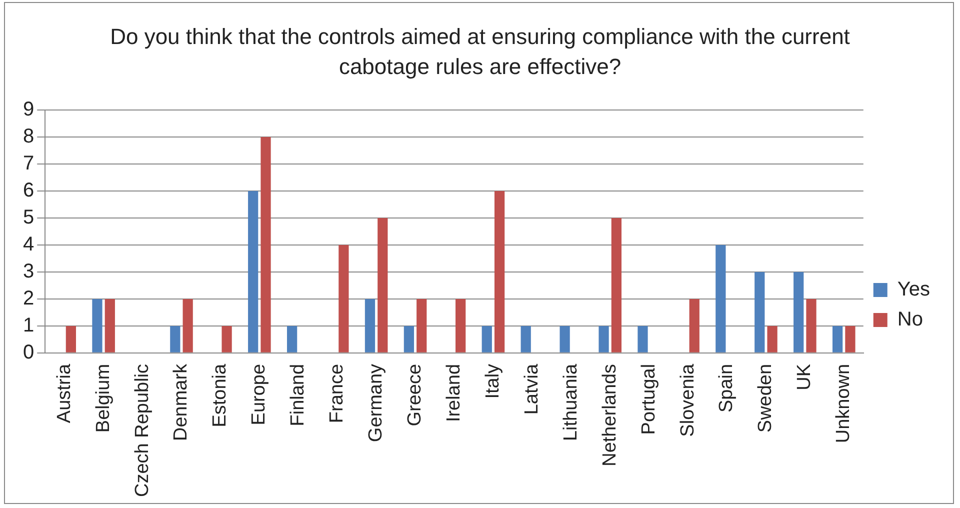 This screenshot has width=960, height=508. What do you see at coordinates (28, 190) in the screenshot?
I see `y-tick-label: 6` at bounding box center [28, 190].